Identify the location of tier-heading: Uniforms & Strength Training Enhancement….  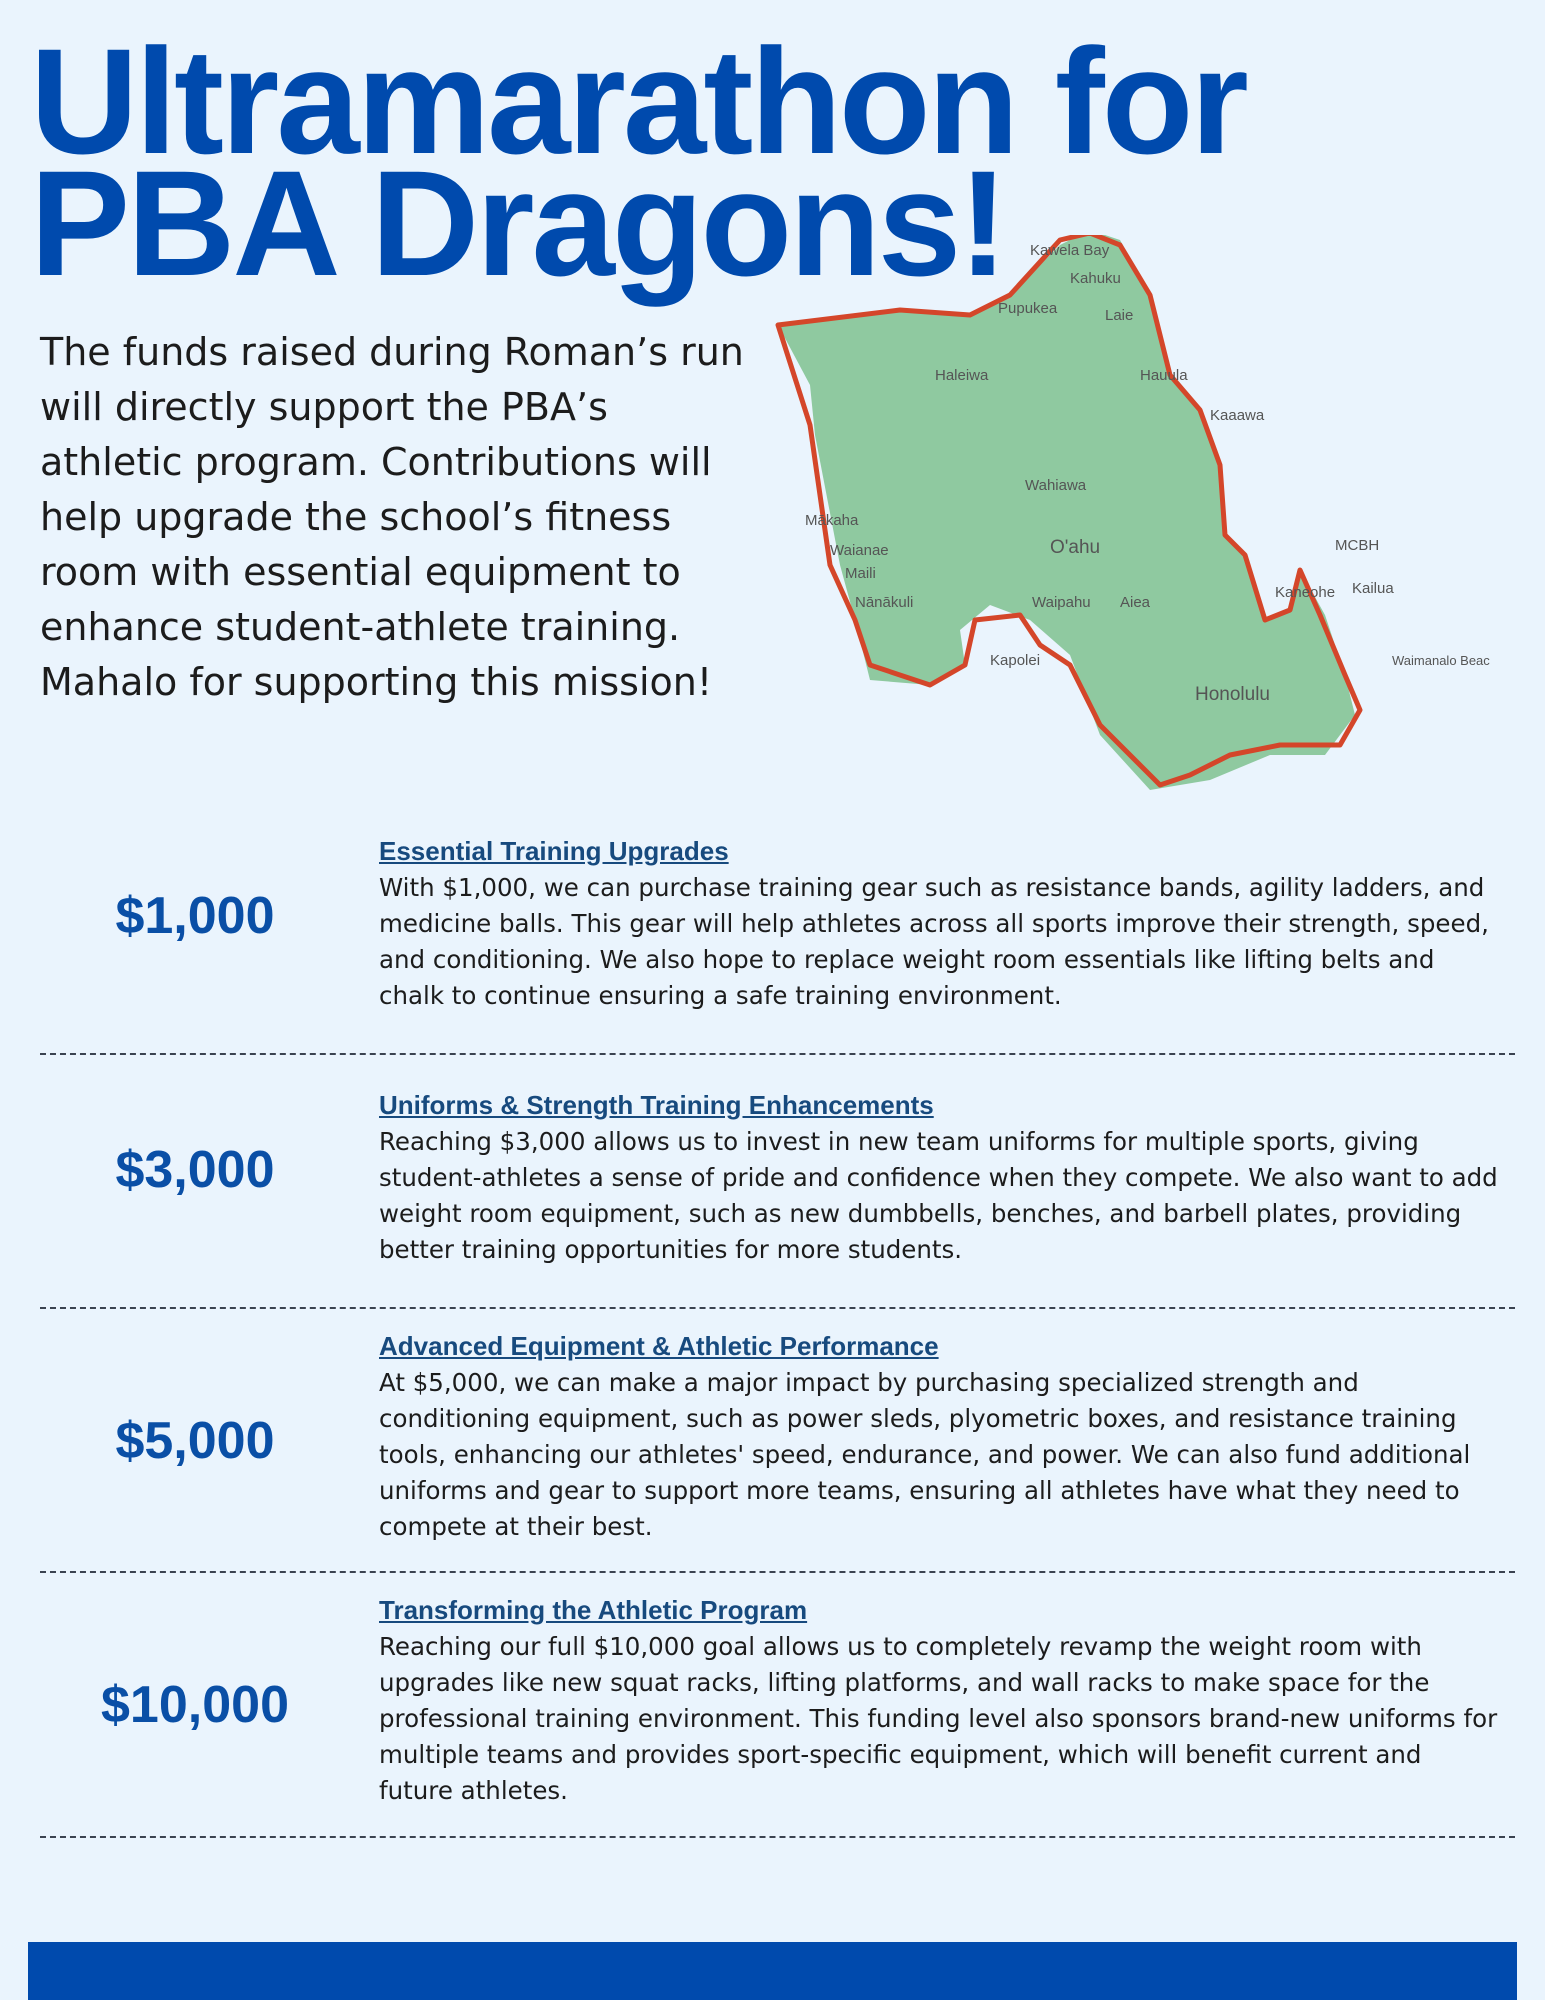
(656, 1105).